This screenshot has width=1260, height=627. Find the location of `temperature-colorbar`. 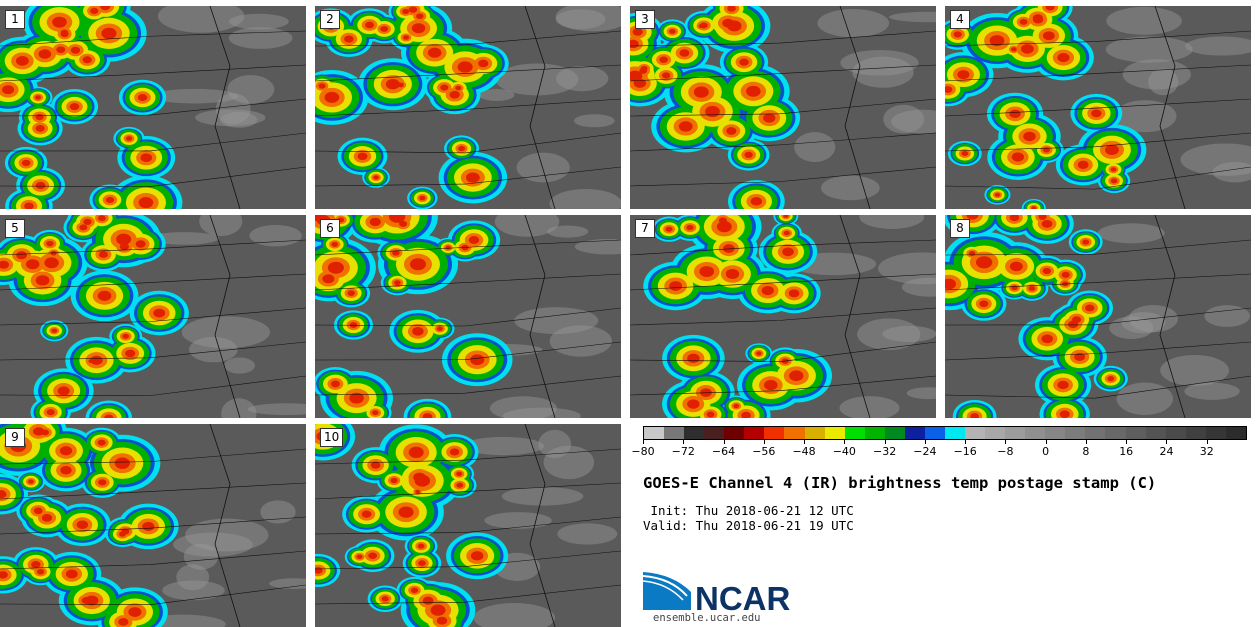

temperature-colorbar is located at coordinates (945, 433).